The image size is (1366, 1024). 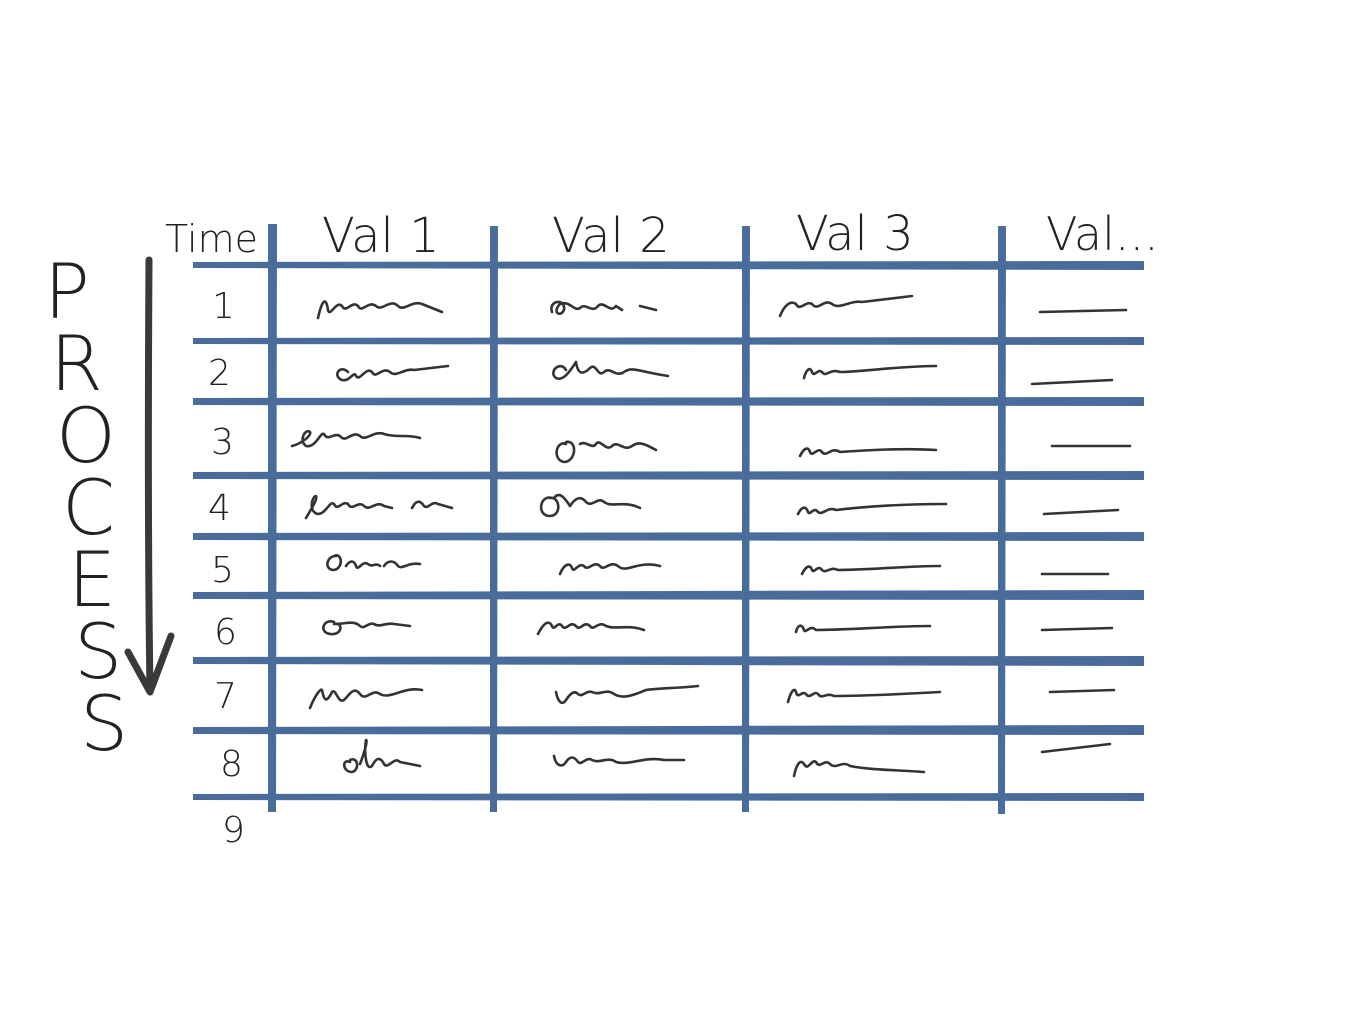 I want to click on time-header: Time, so click(x=211, y=239).